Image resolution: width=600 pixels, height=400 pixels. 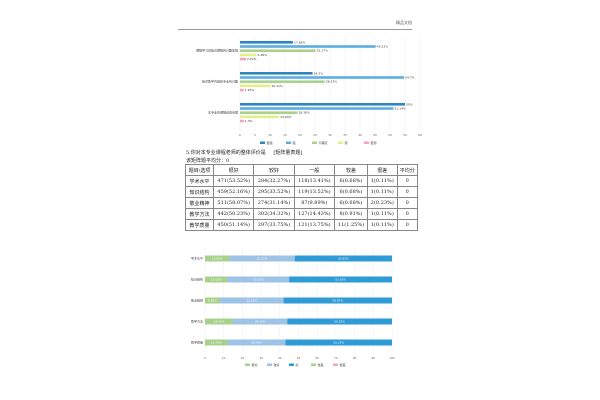 What do you see at coordinates (270, 142) in the screenshot?
I see `legend-label: 很强` at bounding box center [270, 142].